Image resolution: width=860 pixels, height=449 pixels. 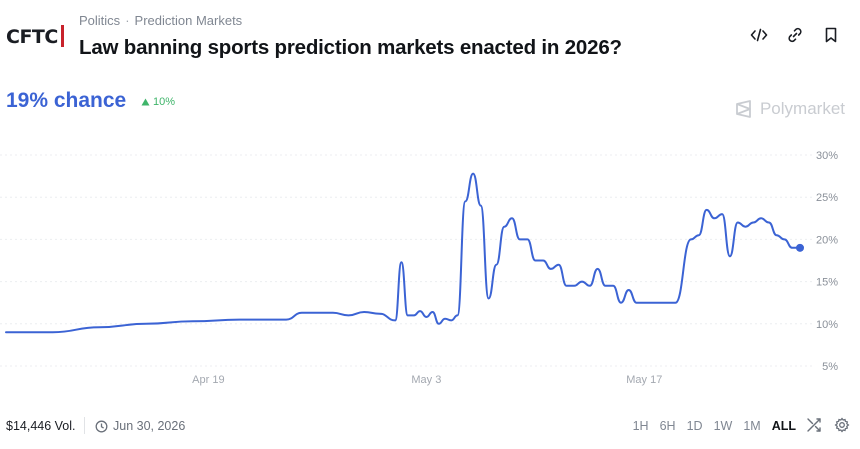 I want to click on polymarket-watermark: Polymarket, so click(x=789, y=109).